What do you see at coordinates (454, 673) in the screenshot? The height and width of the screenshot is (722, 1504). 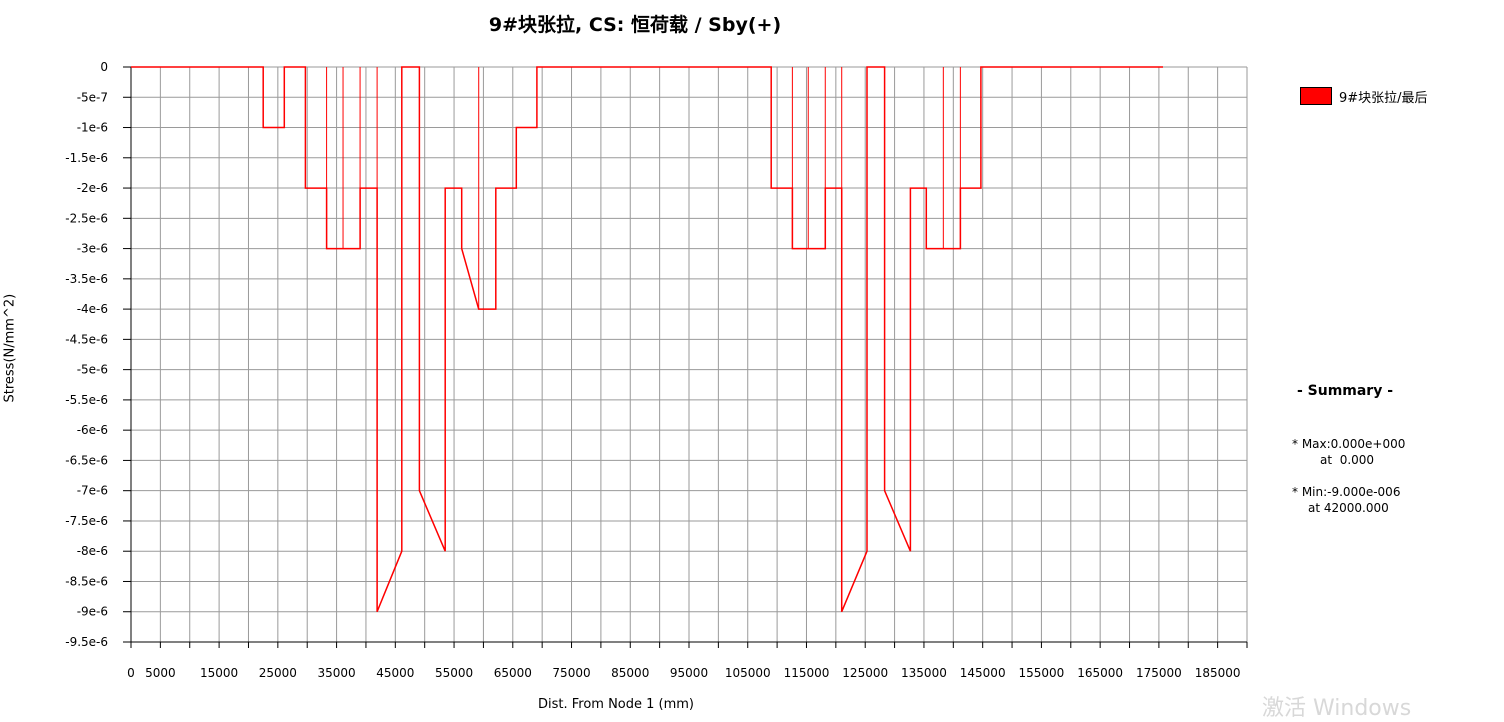 I see `x-tick-label: 55000` at bounding box center [454, 673].